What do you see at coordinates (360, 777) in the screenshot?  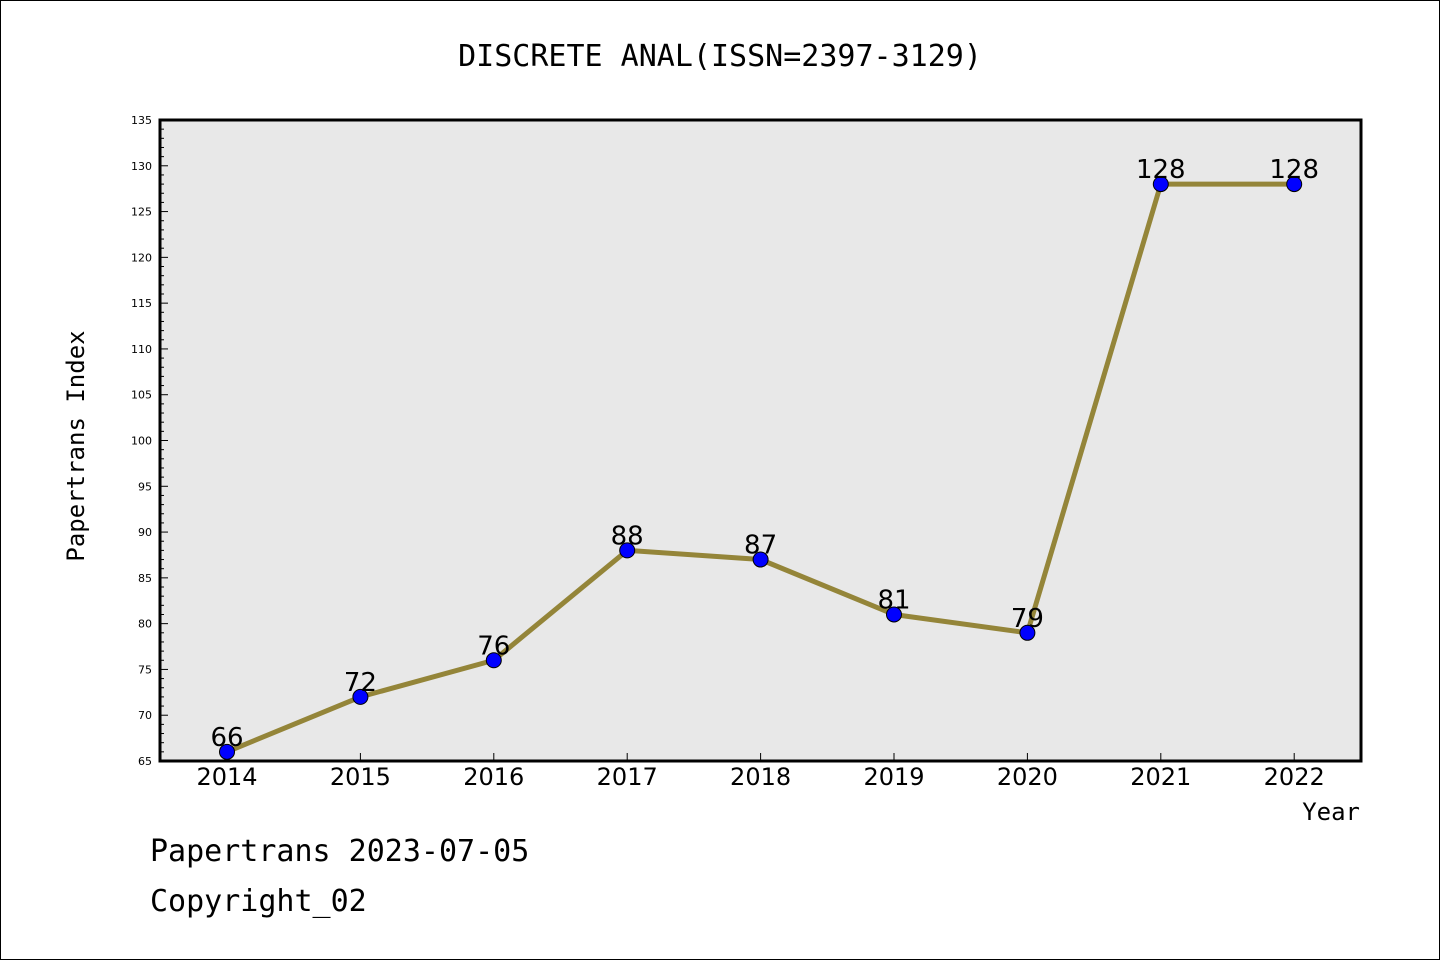 I see `x-tick-label: 2015` at bounding box center [360, 777].